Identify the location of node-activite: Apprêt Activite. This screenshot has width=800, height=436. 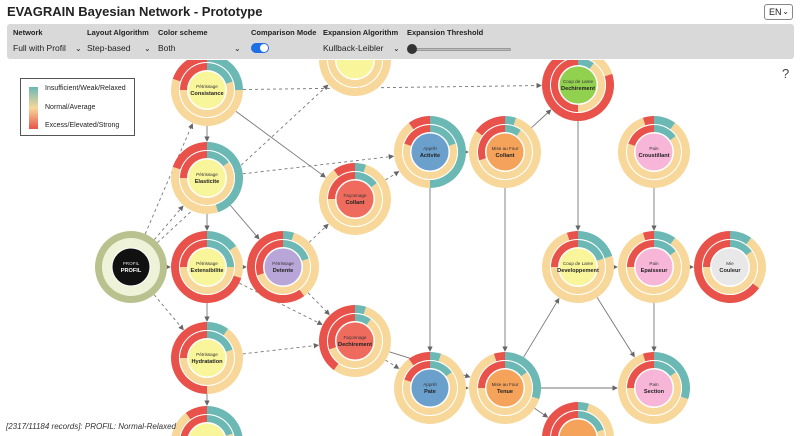
(430, 152).